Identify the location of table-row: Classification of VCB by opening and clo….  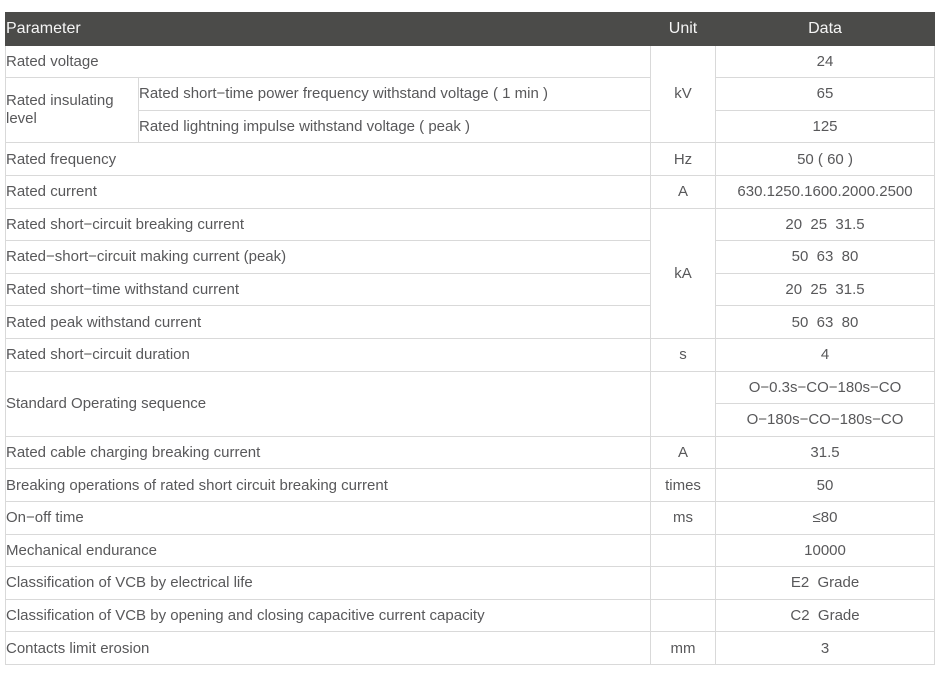
(470, 615).